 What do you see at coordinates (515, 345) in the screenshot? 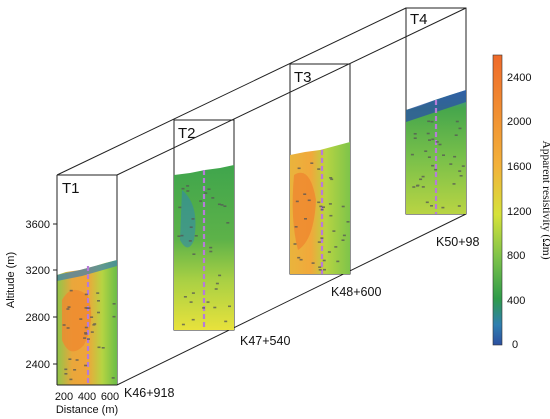
I see `colorbar-tick-0: 0` at bounding box center [515, 345].